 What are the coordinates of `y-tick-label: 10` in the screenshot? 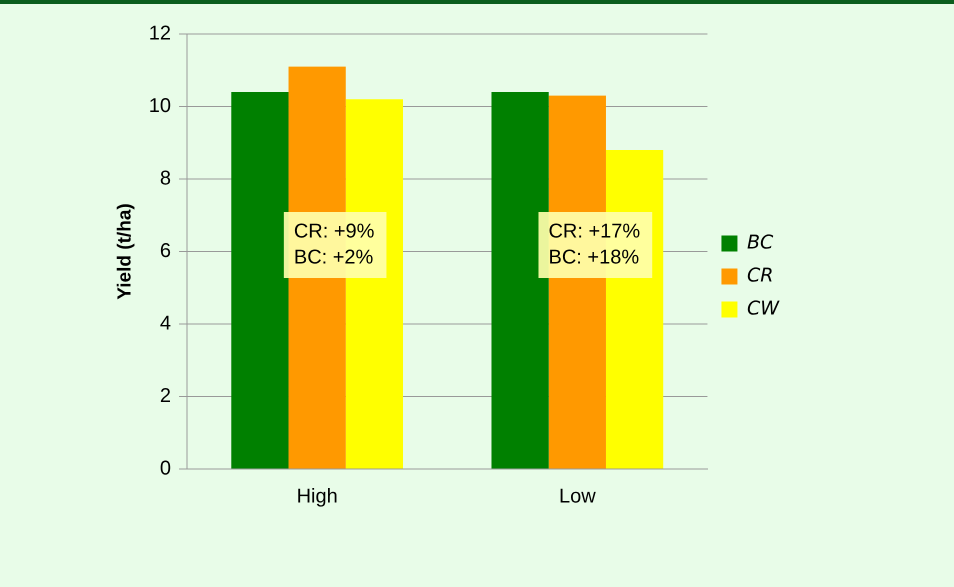 It's located at (160, 106).